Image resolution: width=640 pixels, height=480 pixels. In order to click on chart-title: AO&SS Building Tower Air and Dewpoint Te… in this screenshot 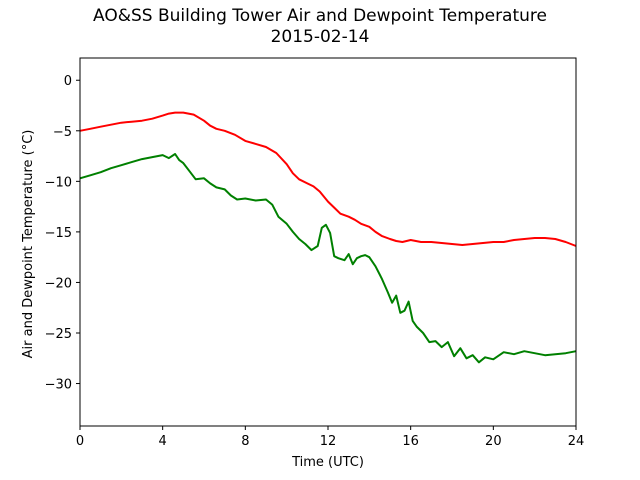, I will do `click(319, 16)`.